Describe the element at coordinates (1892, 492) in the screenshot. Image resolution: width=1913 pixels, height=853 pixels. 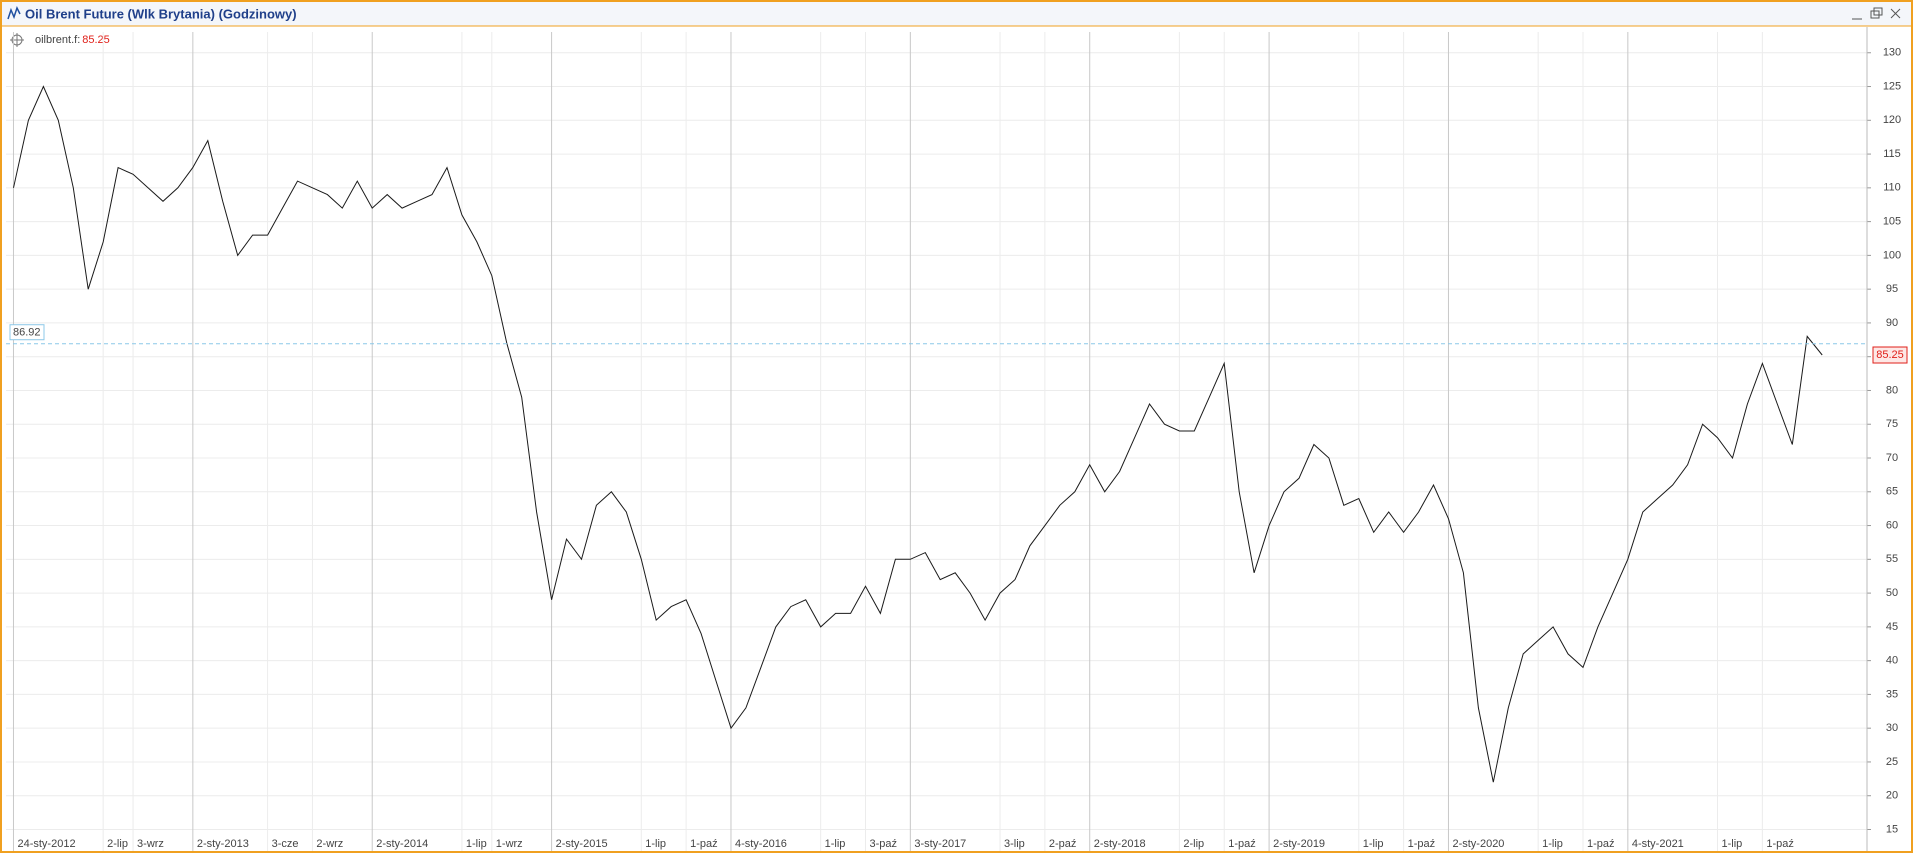
I see `y-tick-label: 65` at that location.